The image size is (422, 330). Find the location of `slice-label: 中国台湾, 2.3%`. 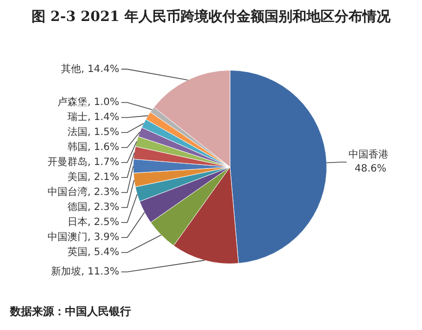

slice-label: 中国台湾, 2.3% is located at coordinates (83, 192).